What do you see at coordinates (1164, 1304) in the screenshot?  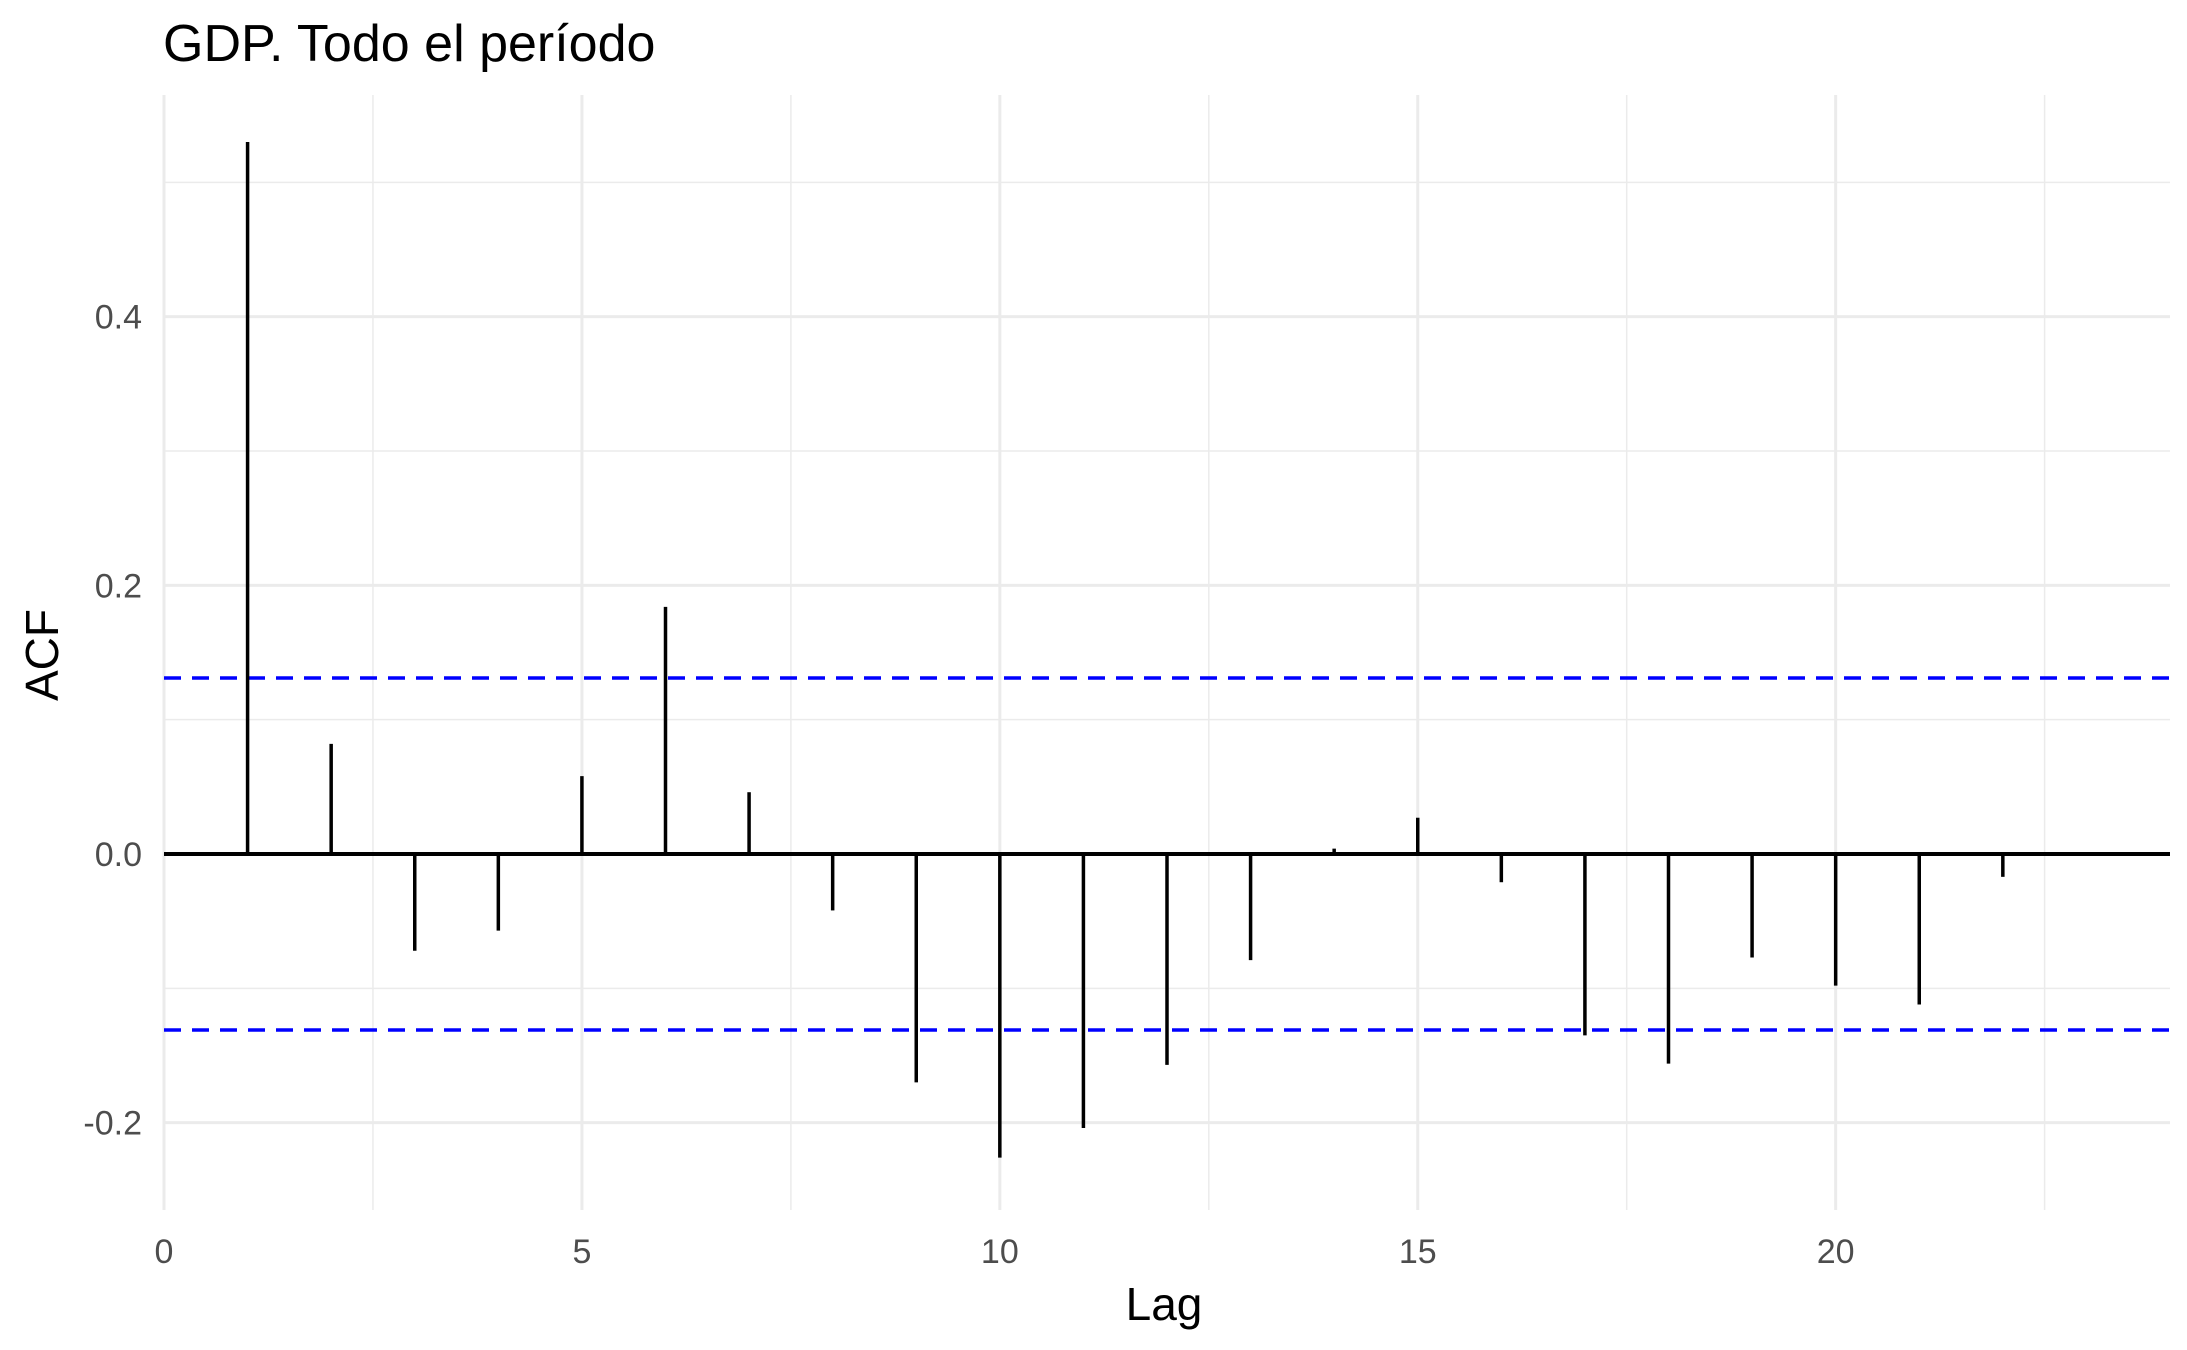 I see `x-axis-label: Lag` at bounding box center [1164, 1304].